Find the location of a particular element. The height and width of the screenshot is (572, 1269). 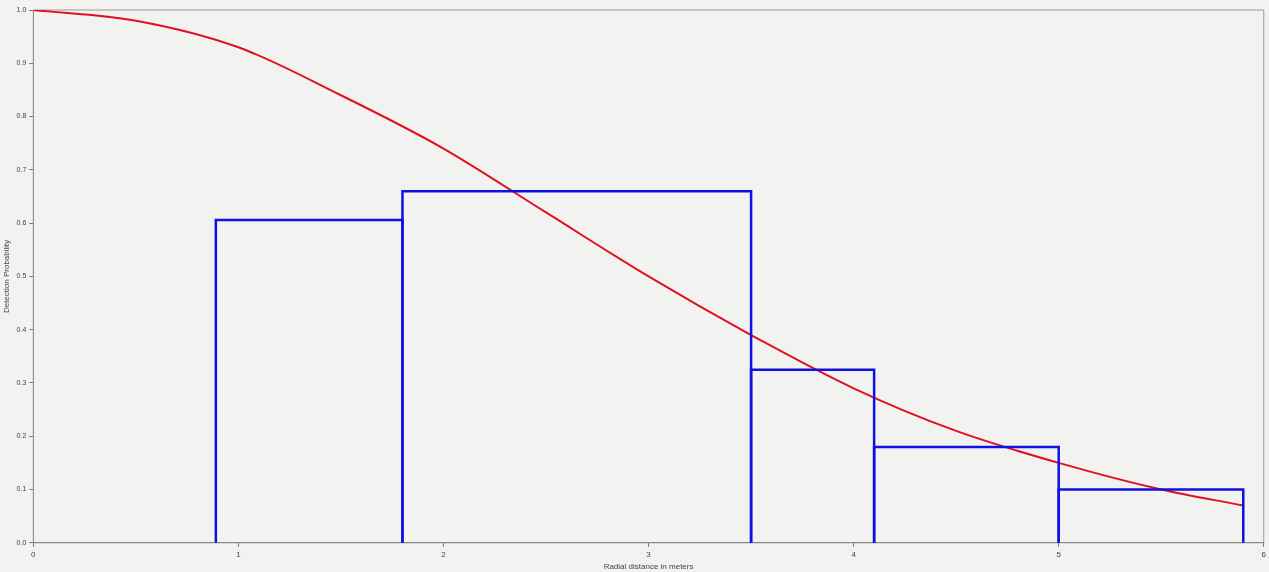

x-tick-label: 3 is located at coordinates (649, 554).